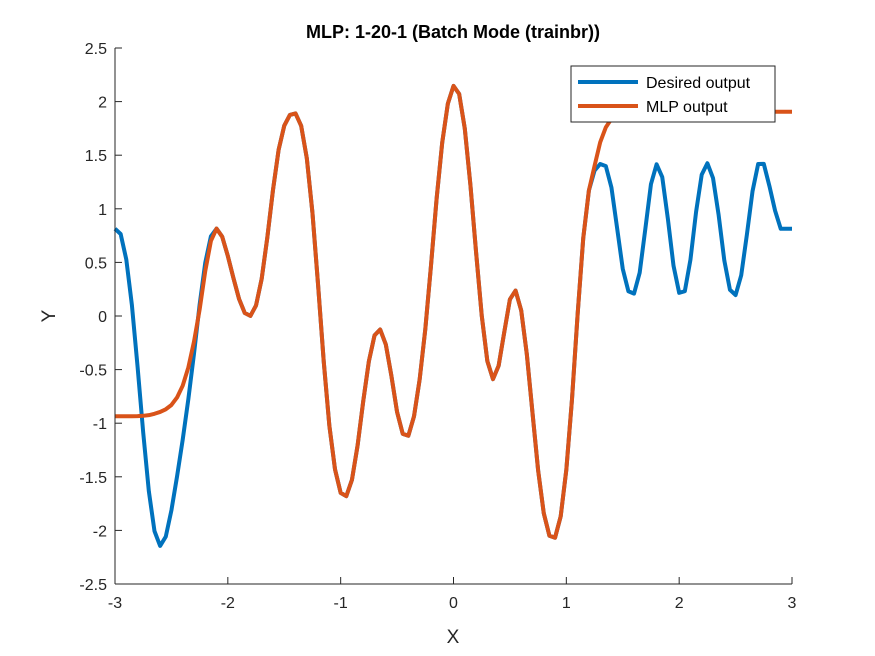 Image resolution: width=875 pixels, height=656 pixels. What do you see at coordinates (687, 107) in the screenshot?
I see `legend-label-mlp: MLP output` at bounding box center [687, 107].